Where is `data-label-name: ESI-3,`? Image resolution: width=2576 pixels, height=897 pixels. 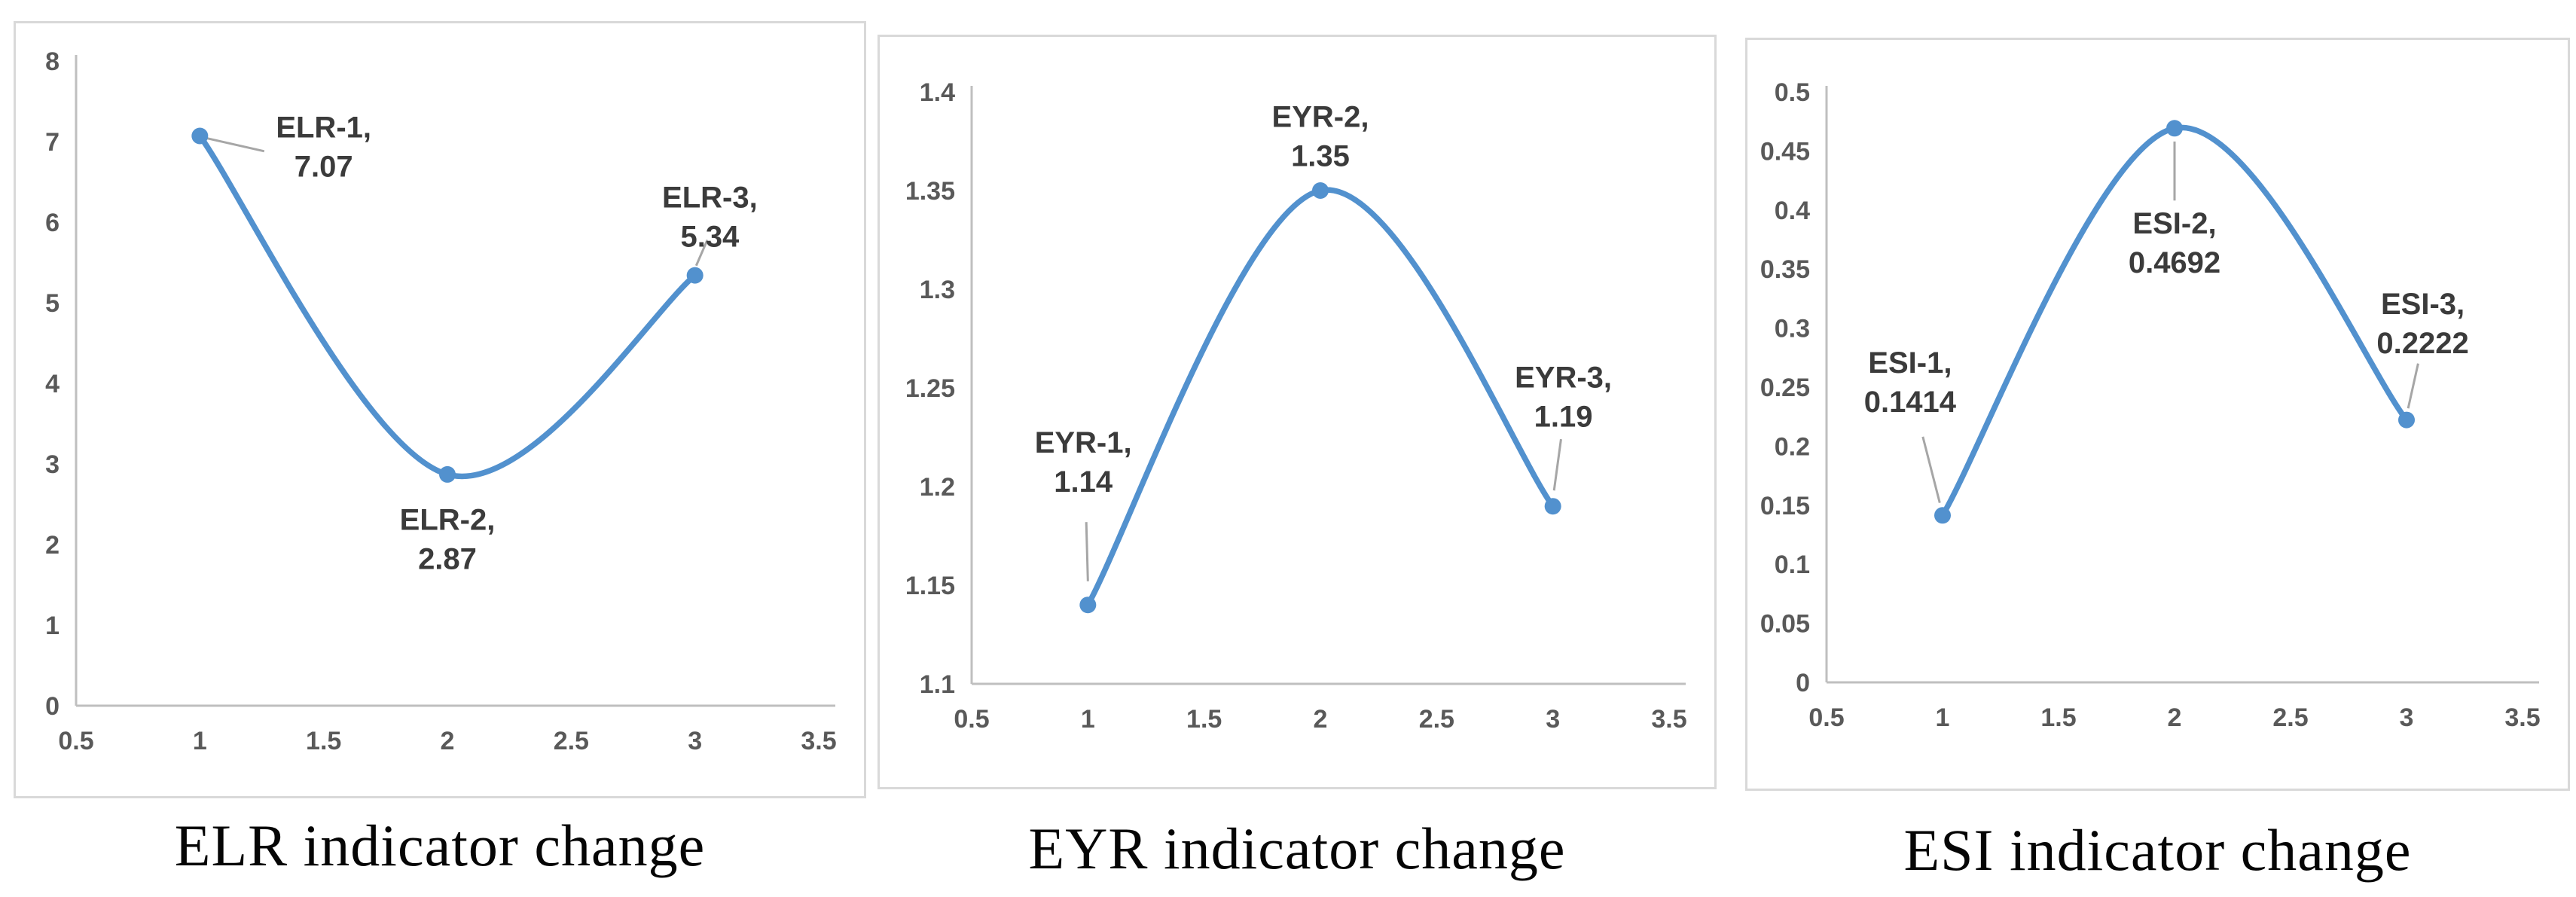 data-label-name: ESI-3, is located at coordinates (2423, 305).